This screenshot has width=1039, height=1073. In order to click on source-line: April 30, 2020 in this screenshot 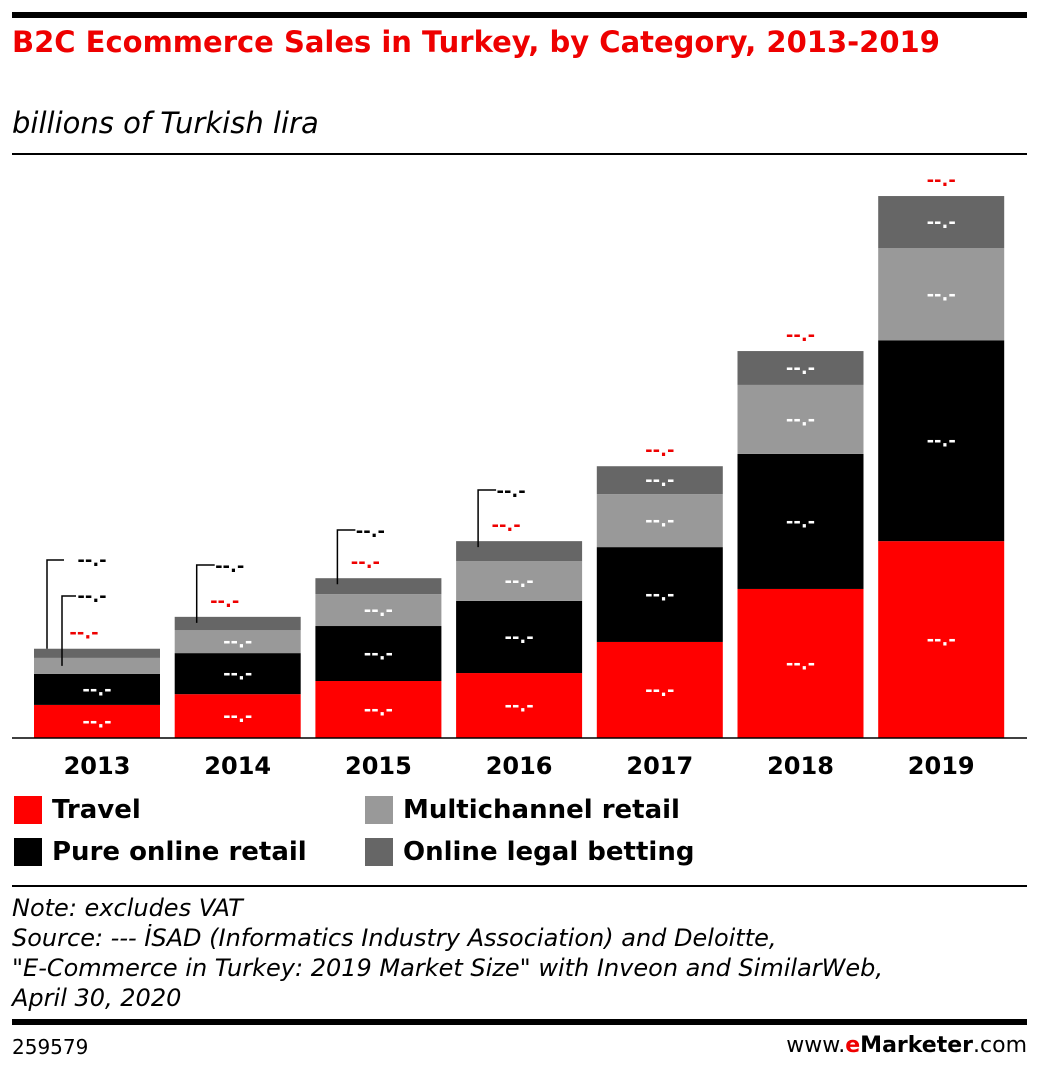, I will do `click(97, 998)`.